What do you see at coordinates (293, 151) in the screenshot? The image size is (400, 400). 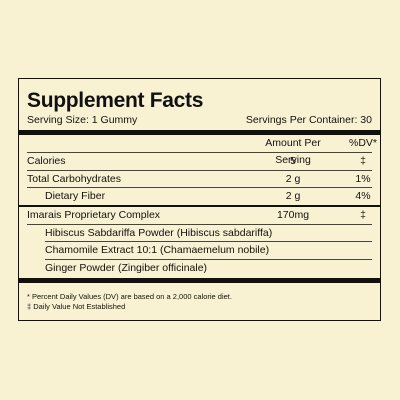 I see `column-label: Amount Per Serving` at bounding box center [293, 151].